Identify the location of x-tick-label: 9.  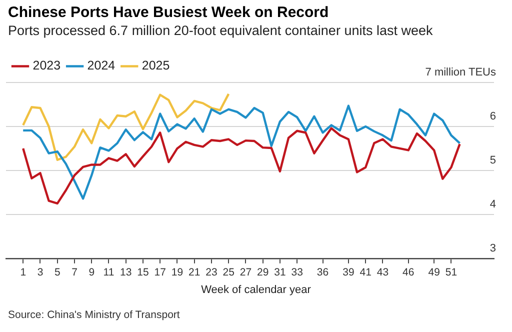
(91, 272).